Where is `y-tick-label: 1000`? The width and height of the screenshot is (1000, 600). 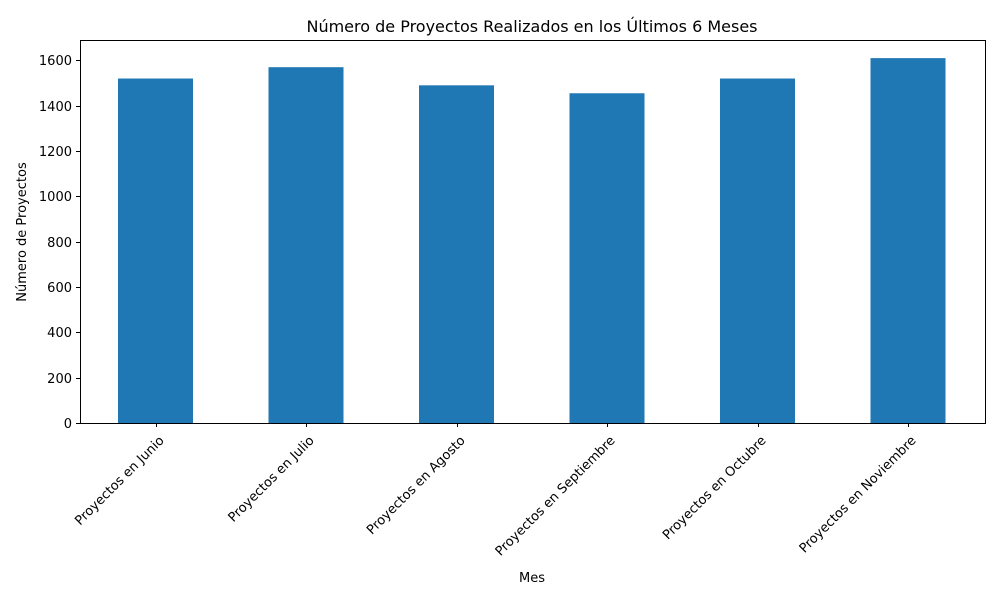 y-tick-label: 1000 is located at coordinates (55, 197).